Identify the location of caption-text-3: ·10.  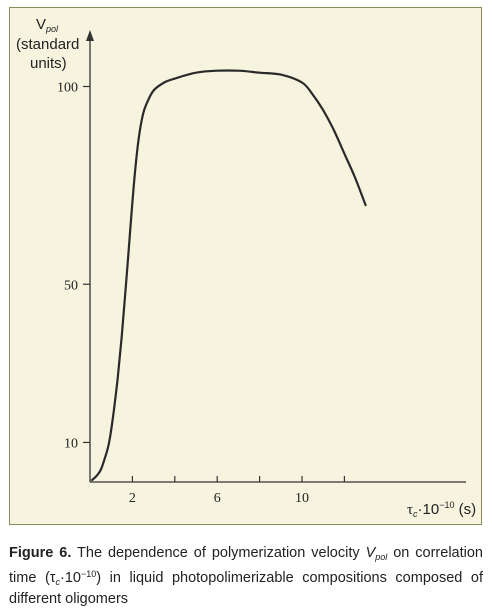
(70, 578).